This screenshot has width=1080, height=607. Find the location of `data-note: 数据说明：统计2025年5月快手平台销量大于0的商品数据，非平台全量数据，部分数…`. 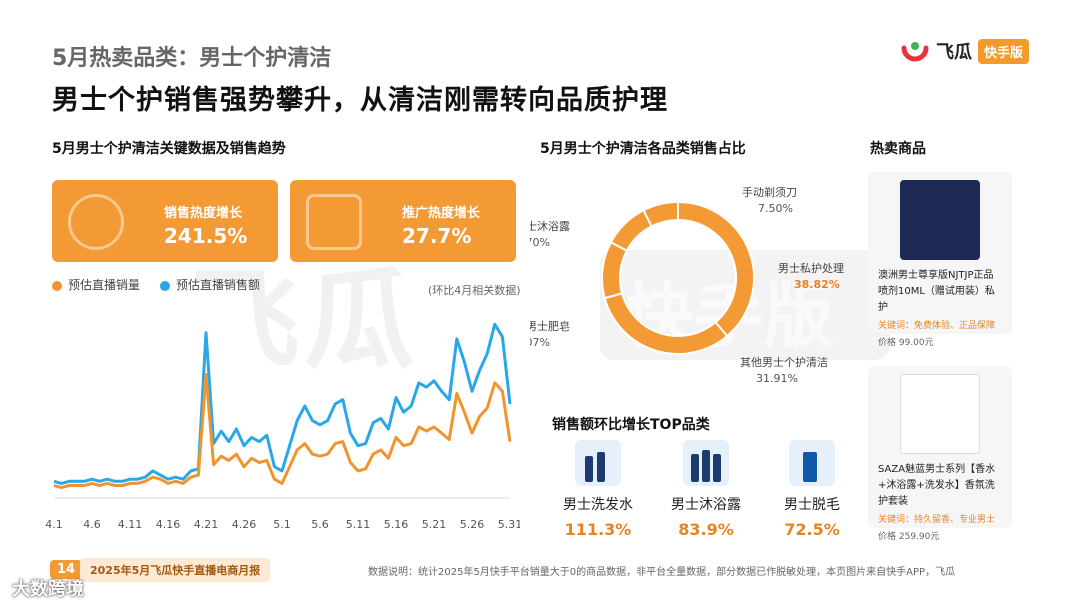

data-note: 数据说明：统计2025年5月快手平台销量大于0的商品数据，非平台全量数据，部分数… is located at coordinates (662, 572).